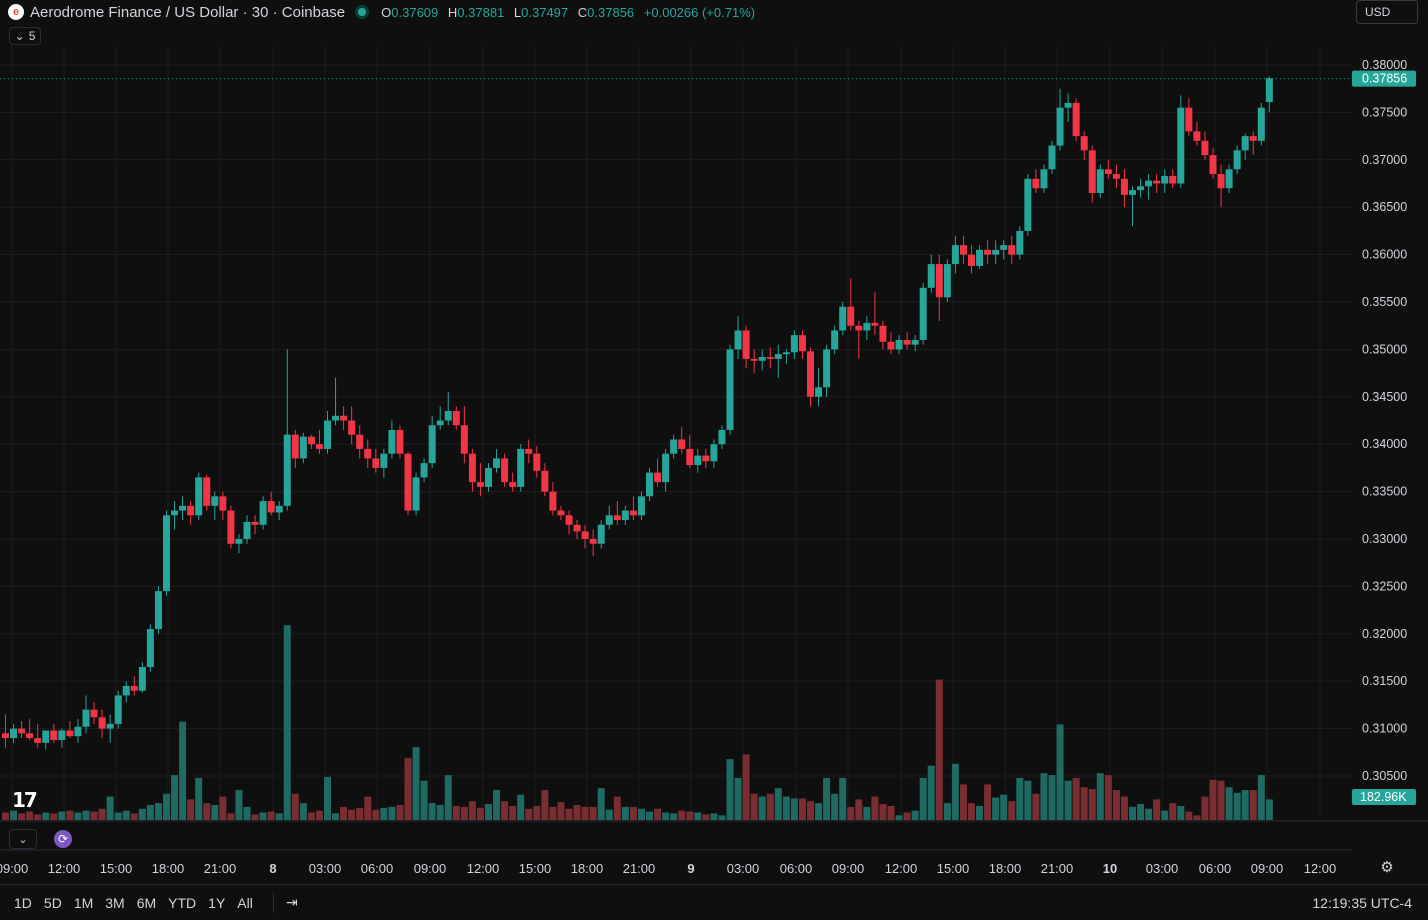 Image resolution: width=1428 pixels, height=920 pixels. I want to click on indicator-count: 5, so click(32, 36).